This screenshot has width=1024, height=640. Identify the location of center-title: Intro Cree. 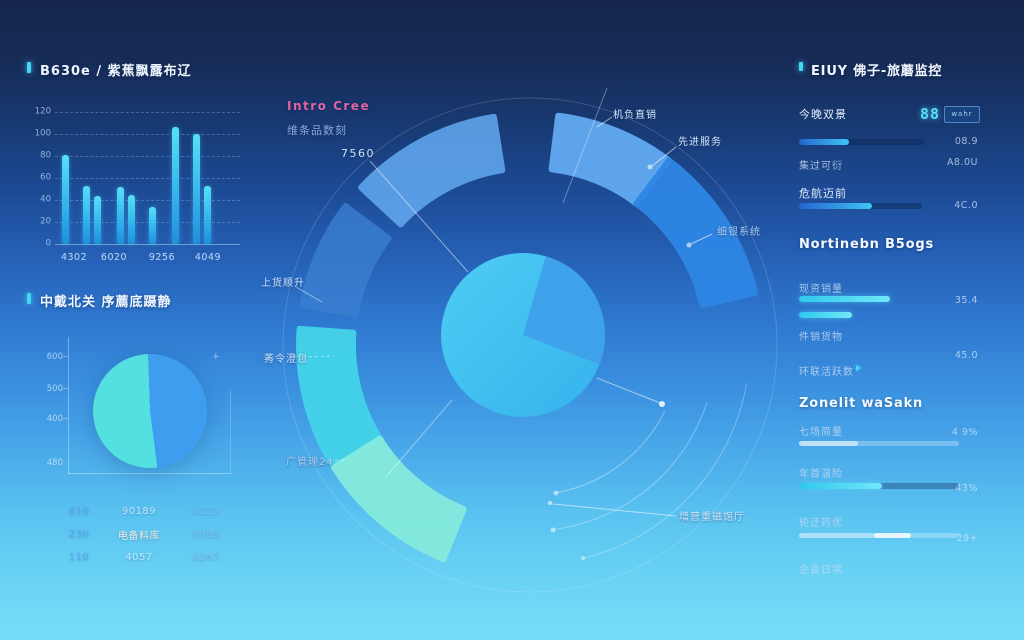
(329, 106).